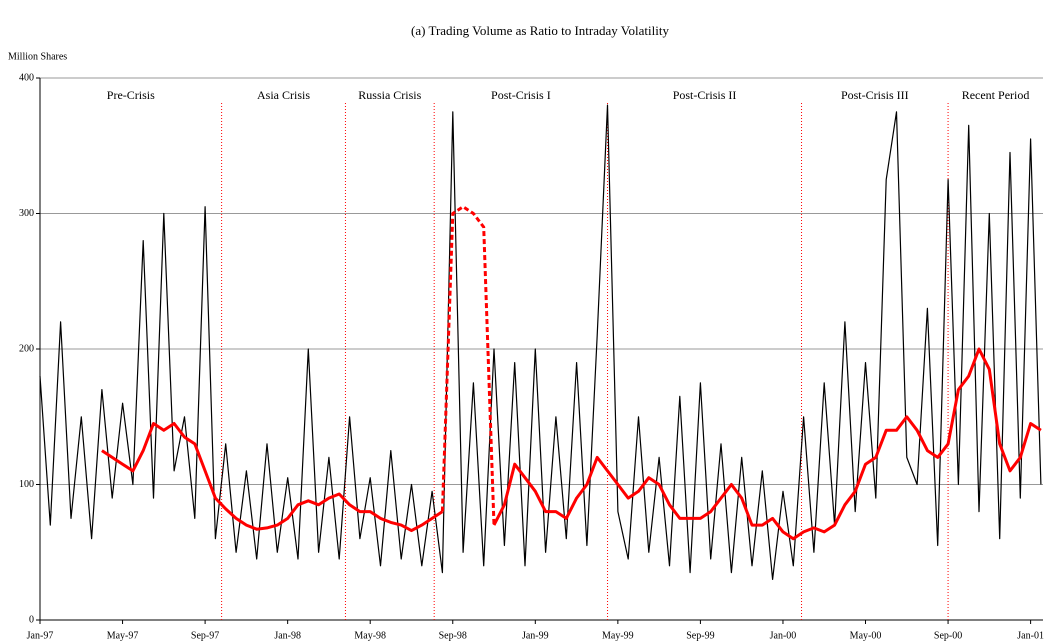  Describe the element at coordinates (37, 56) in the screenshot. I see `y-axis-label: Million Shares` at that location.